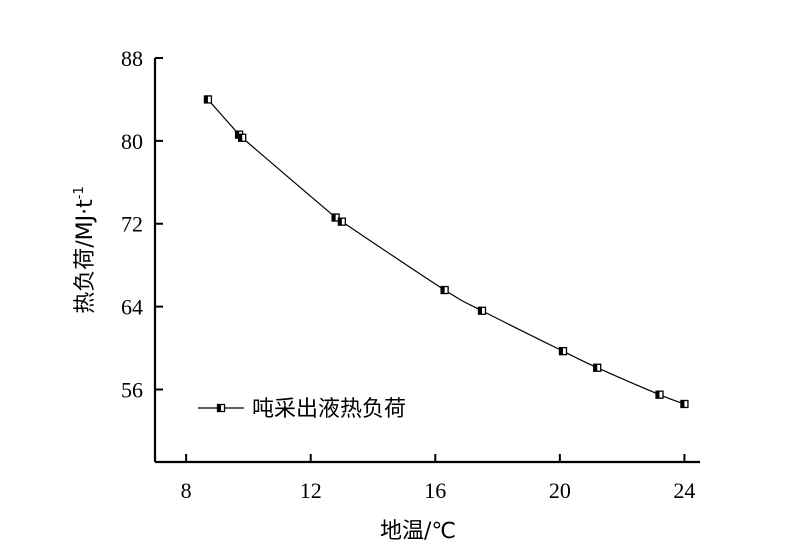 The image size is (800, 549). What do you see at coordinates (132, 58) in the screenshot?
I see `y-tick-label-88: 88` at bounding box center [132, 58].